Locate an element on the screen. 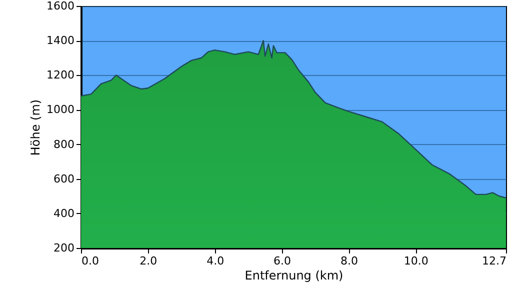 This screenshot has height=298, width=517. x-tick-label: 8.0 is located at coordinates (349, 261).